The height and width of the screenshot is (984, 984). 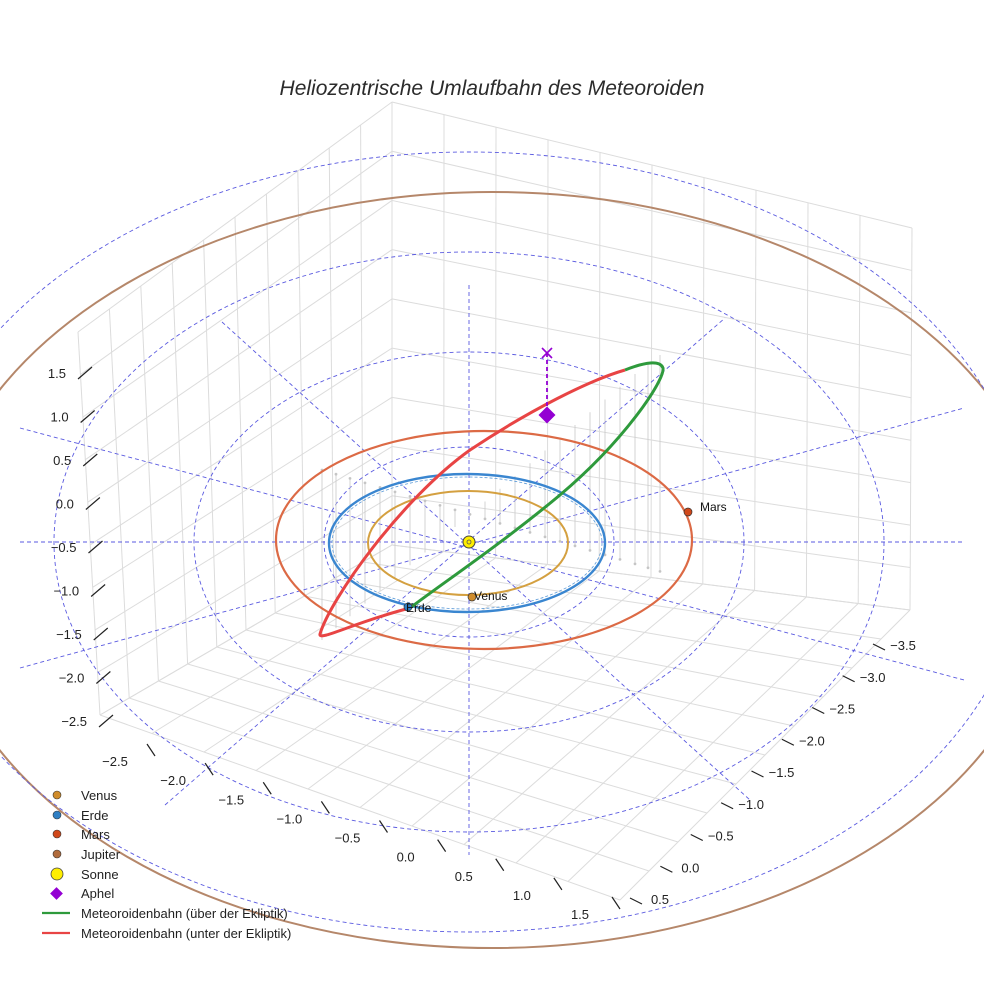 What do you see at coordinates (95, 834) in the screenshot?
I see `legend-mars-label: Mars` at bounding box center [95, 834].